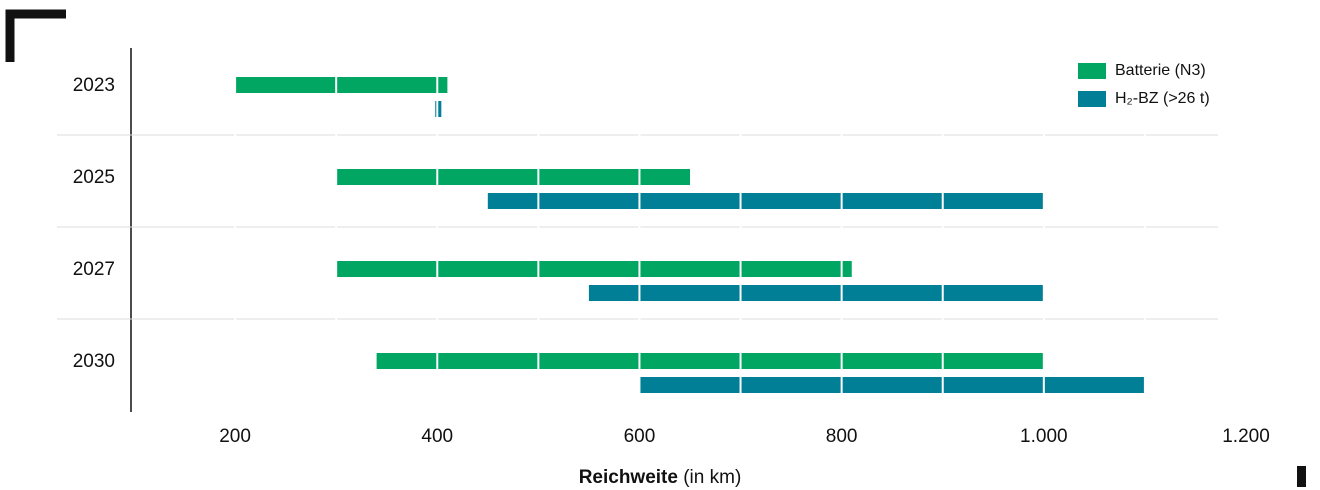 The width and height of the screenshot is (1320, 490). I want to click on x-tick-label: 600, so click(640, 436).